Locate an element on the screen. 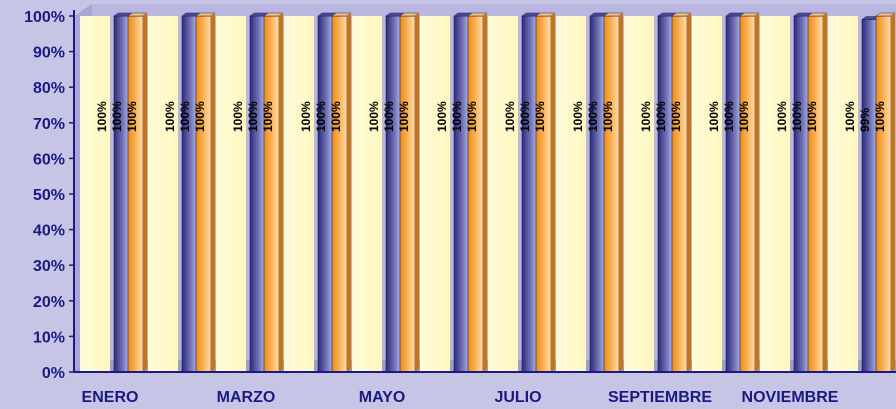 Image resolution: width=896 pixels, height=409 pixels. y-tick-label: 50% is located at coordinates (49, 195).